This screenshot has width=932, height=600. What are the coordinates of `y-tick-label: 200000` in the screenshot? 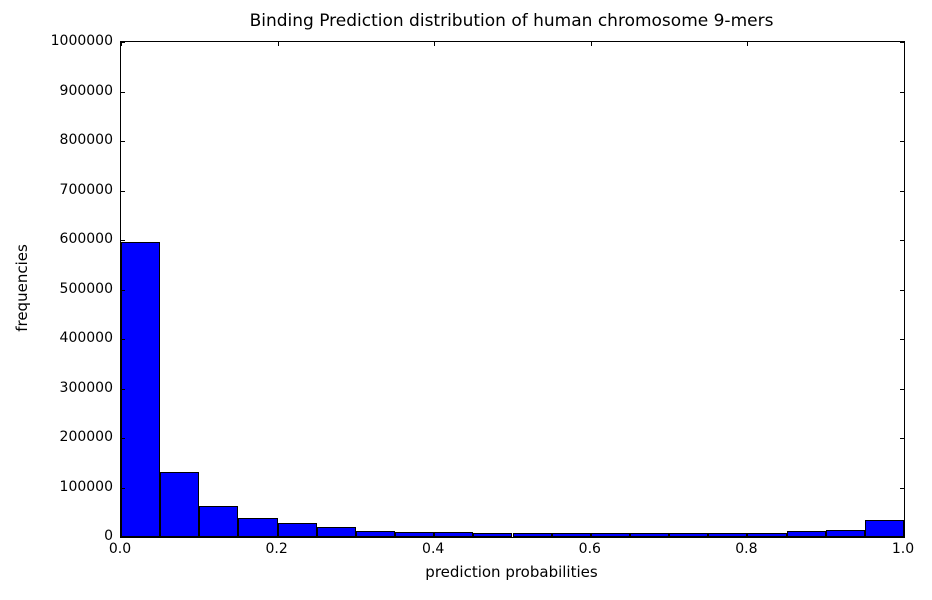 It's located at (86, 437).